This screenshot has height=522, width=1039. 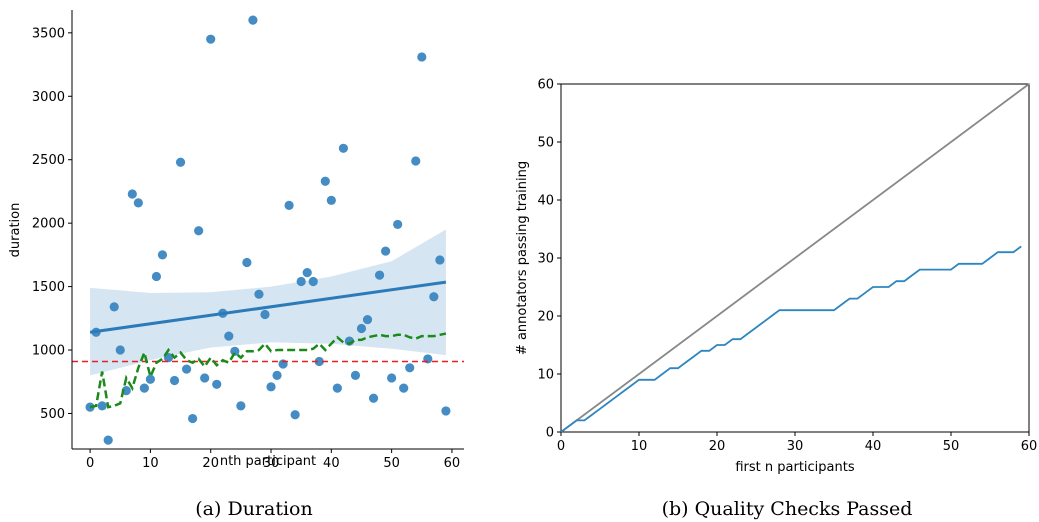 I want to click on y-tick-label: 60, so click(x=545, y=85).